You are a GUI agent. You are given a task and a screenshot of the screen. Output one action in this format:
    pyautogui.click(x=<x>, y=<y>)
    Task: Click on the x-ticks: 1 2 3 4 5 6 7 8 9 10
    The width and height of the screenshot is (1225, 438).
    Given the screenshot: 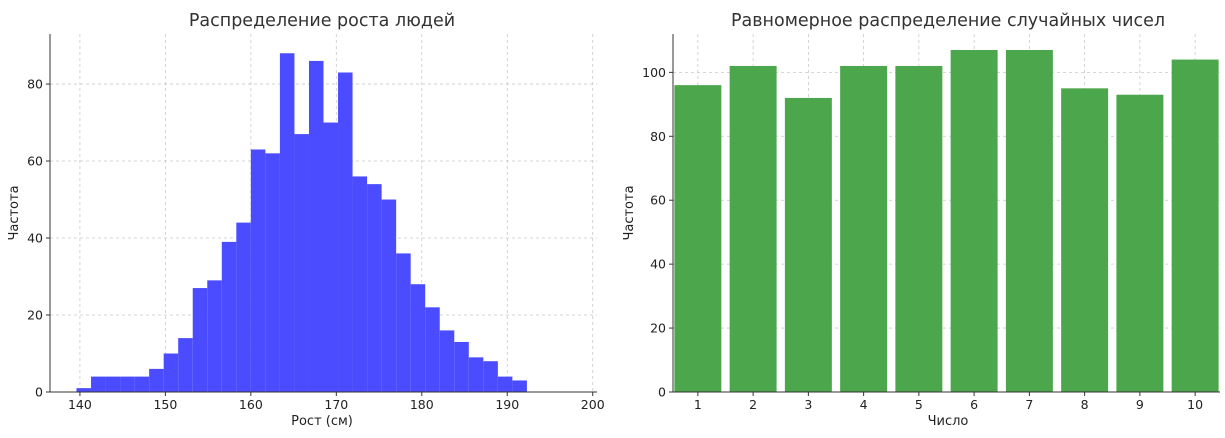 What is the action you would take?
    pyautogui.click(x=948, y=402)
    